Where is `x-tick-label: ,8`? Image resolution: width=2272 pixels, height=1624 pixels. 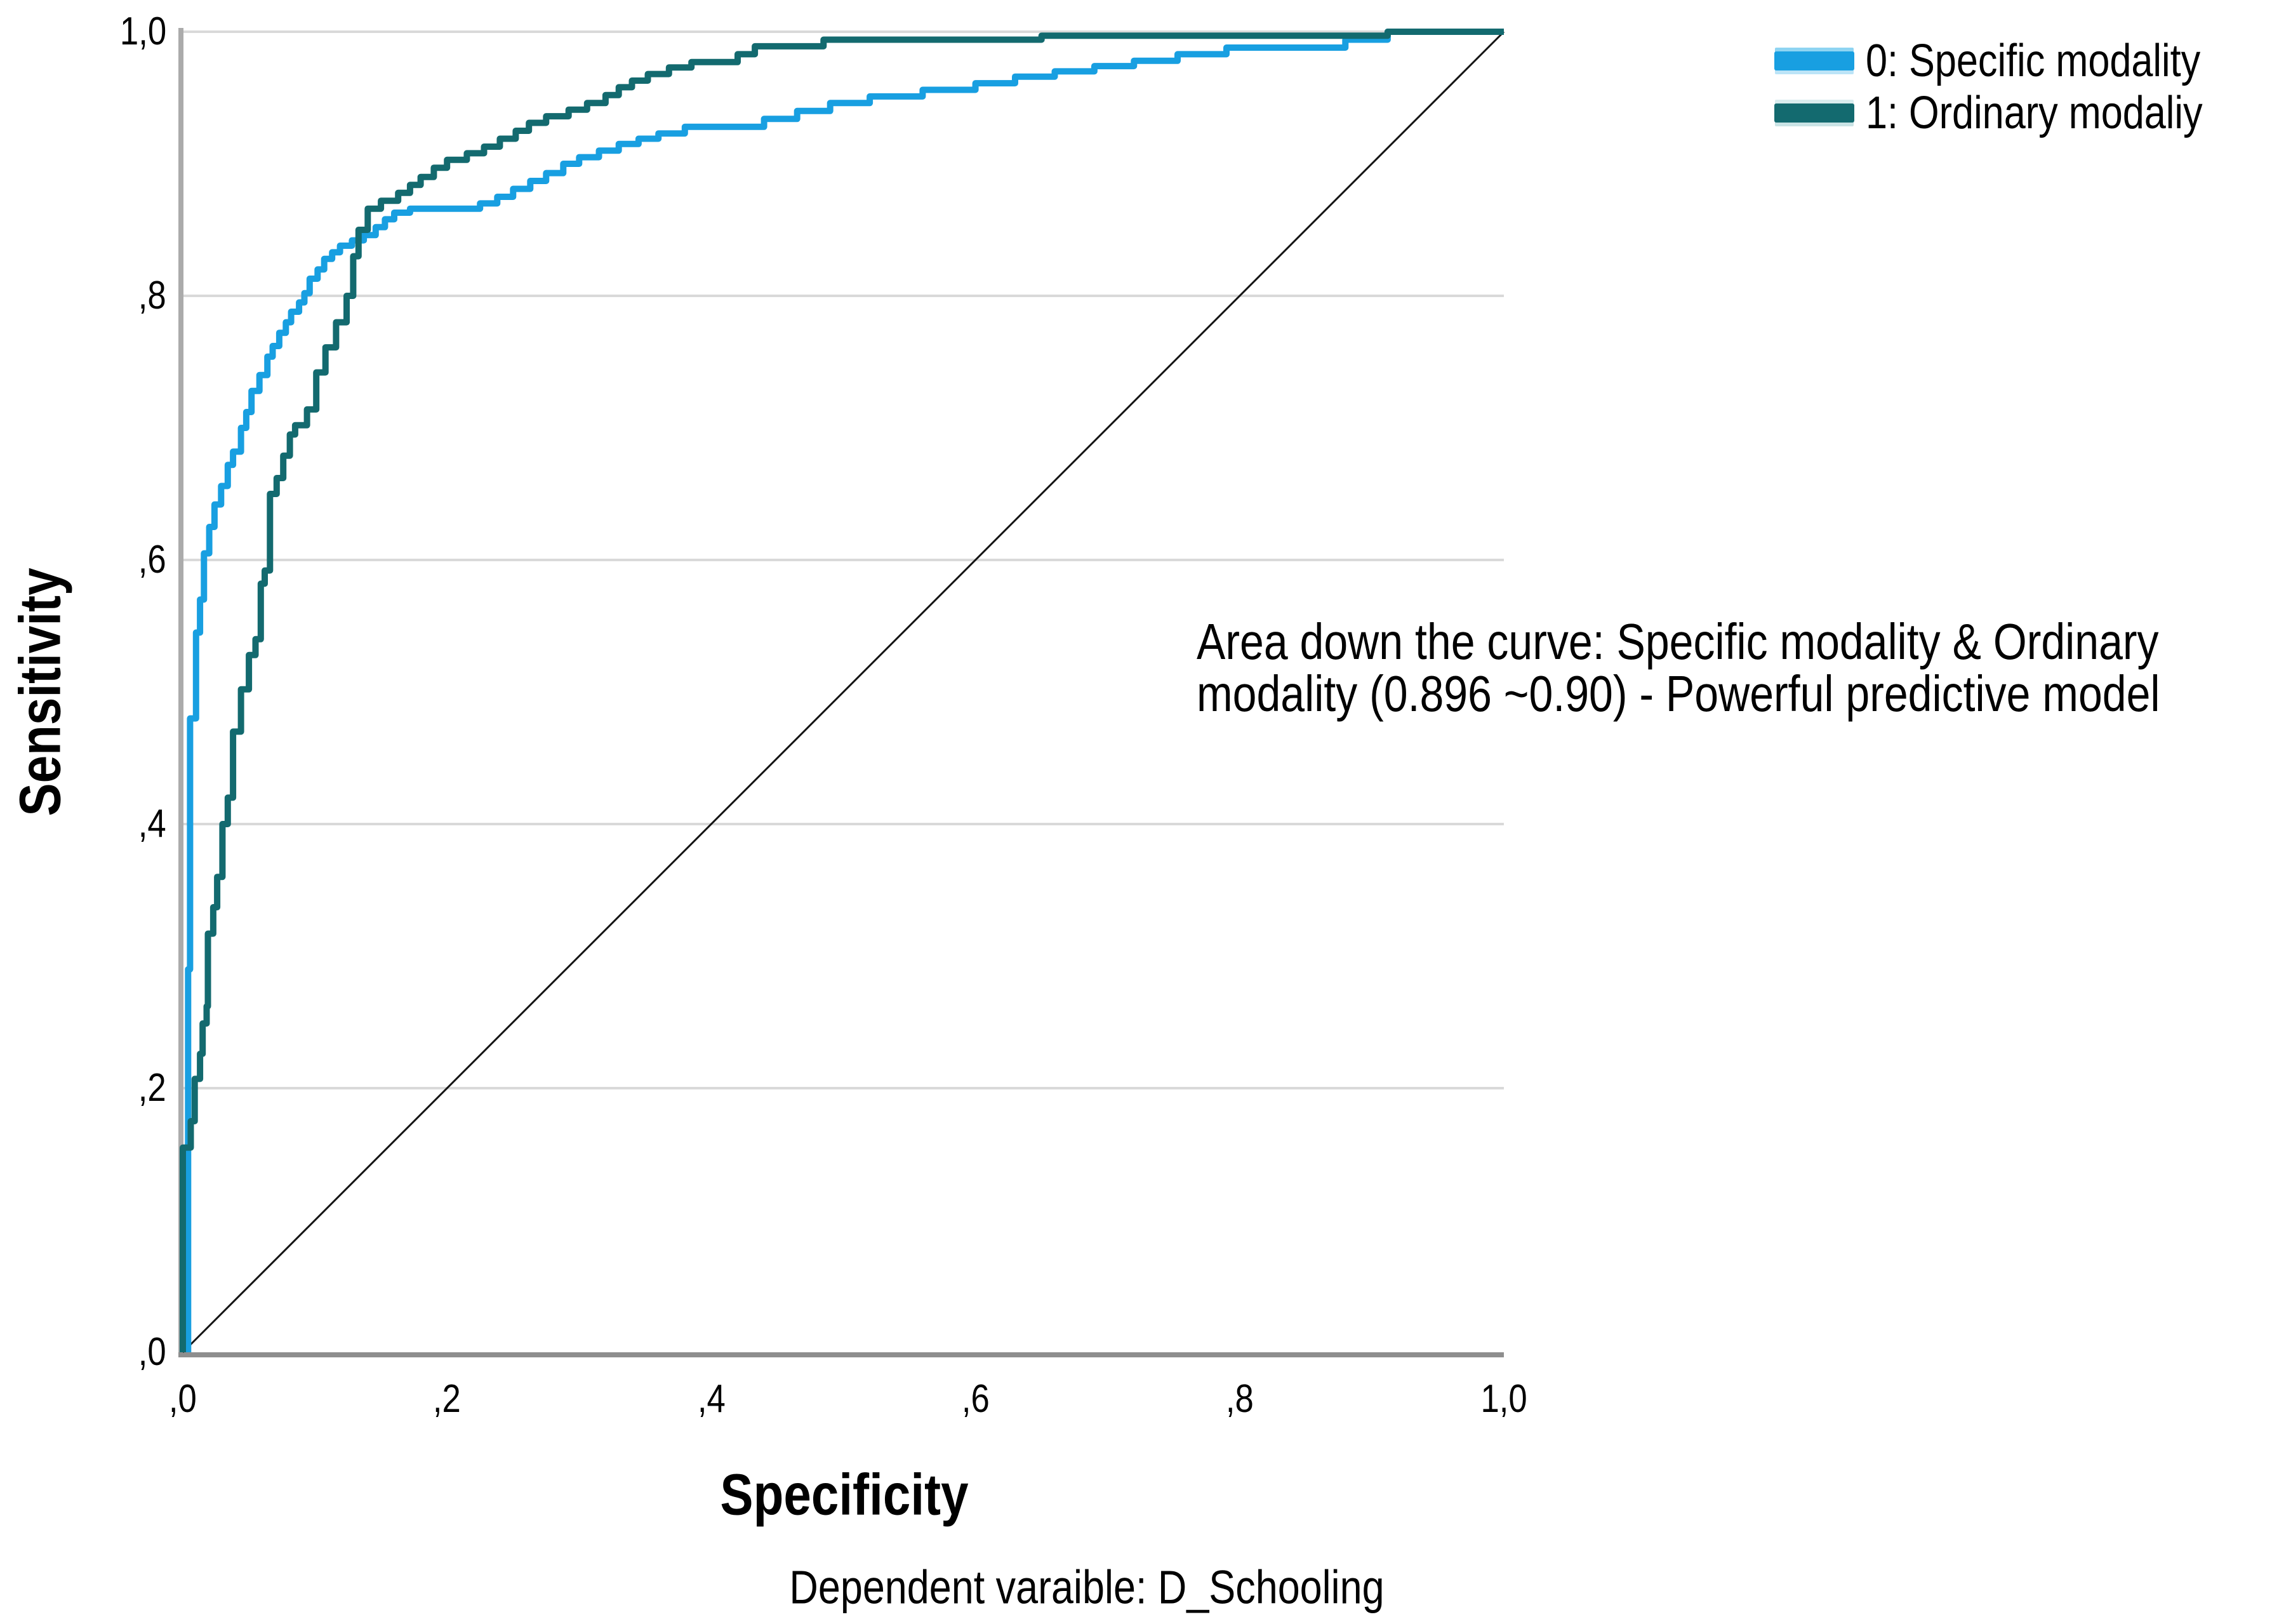 x-tick-label: ,8 is located at coordinates (1239, 1399).